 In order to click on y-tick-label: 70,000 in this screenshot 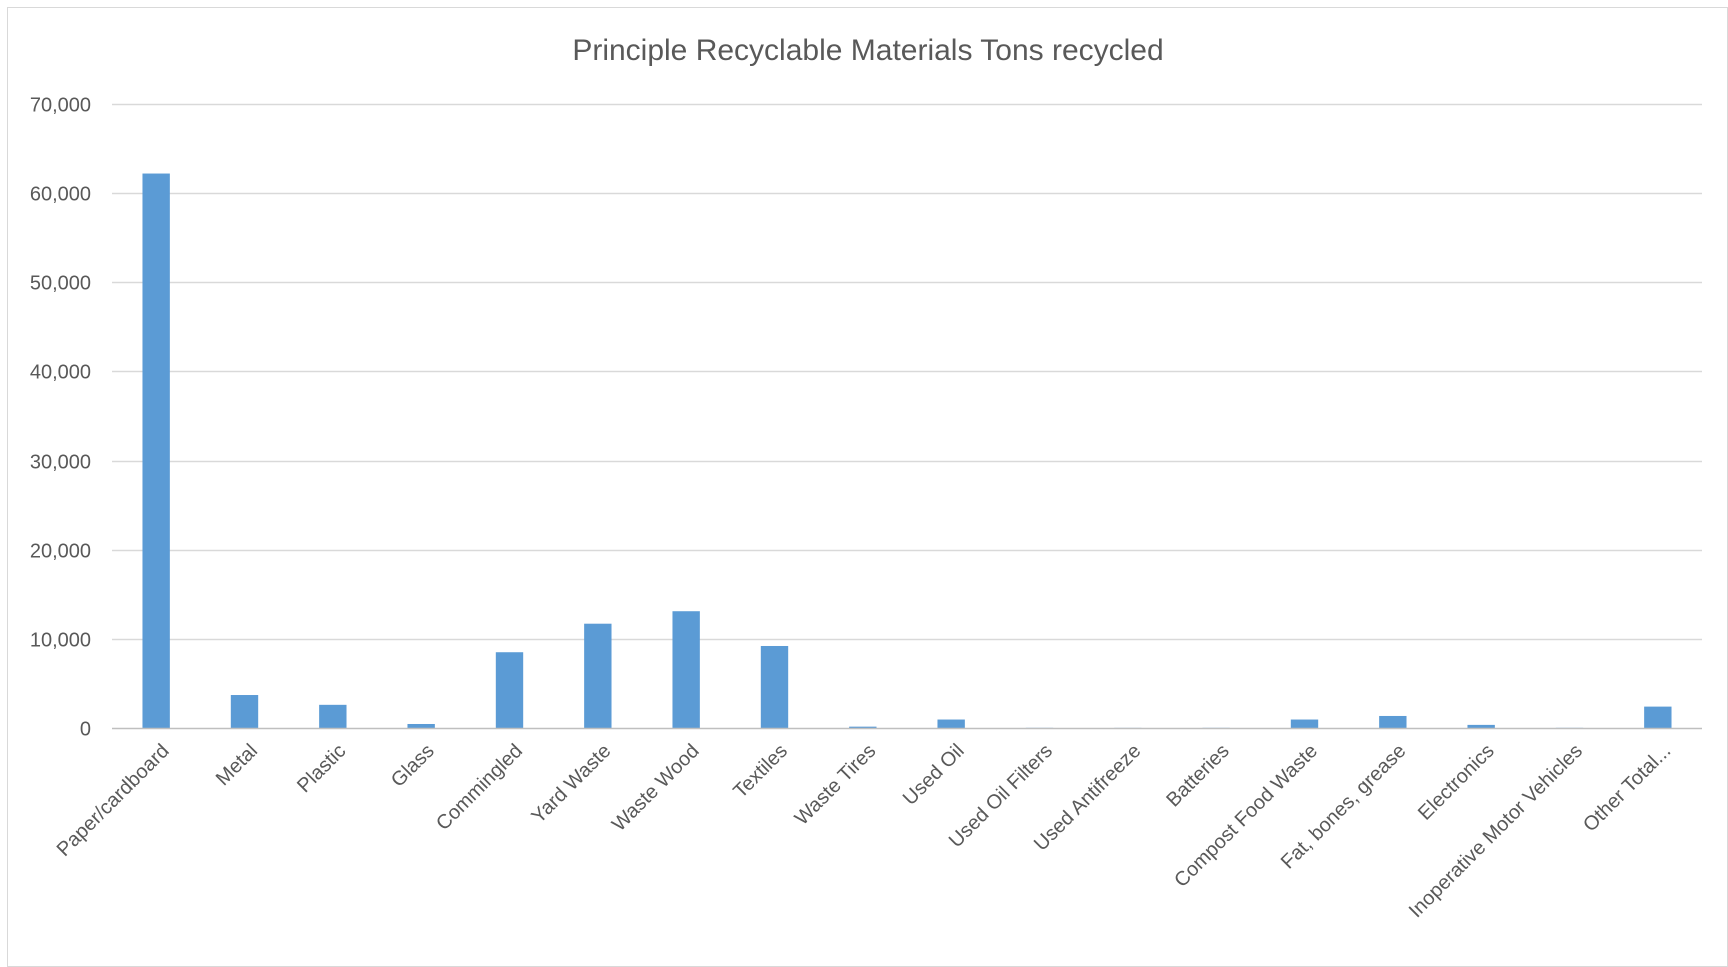, I will do `click(60, 106)`.